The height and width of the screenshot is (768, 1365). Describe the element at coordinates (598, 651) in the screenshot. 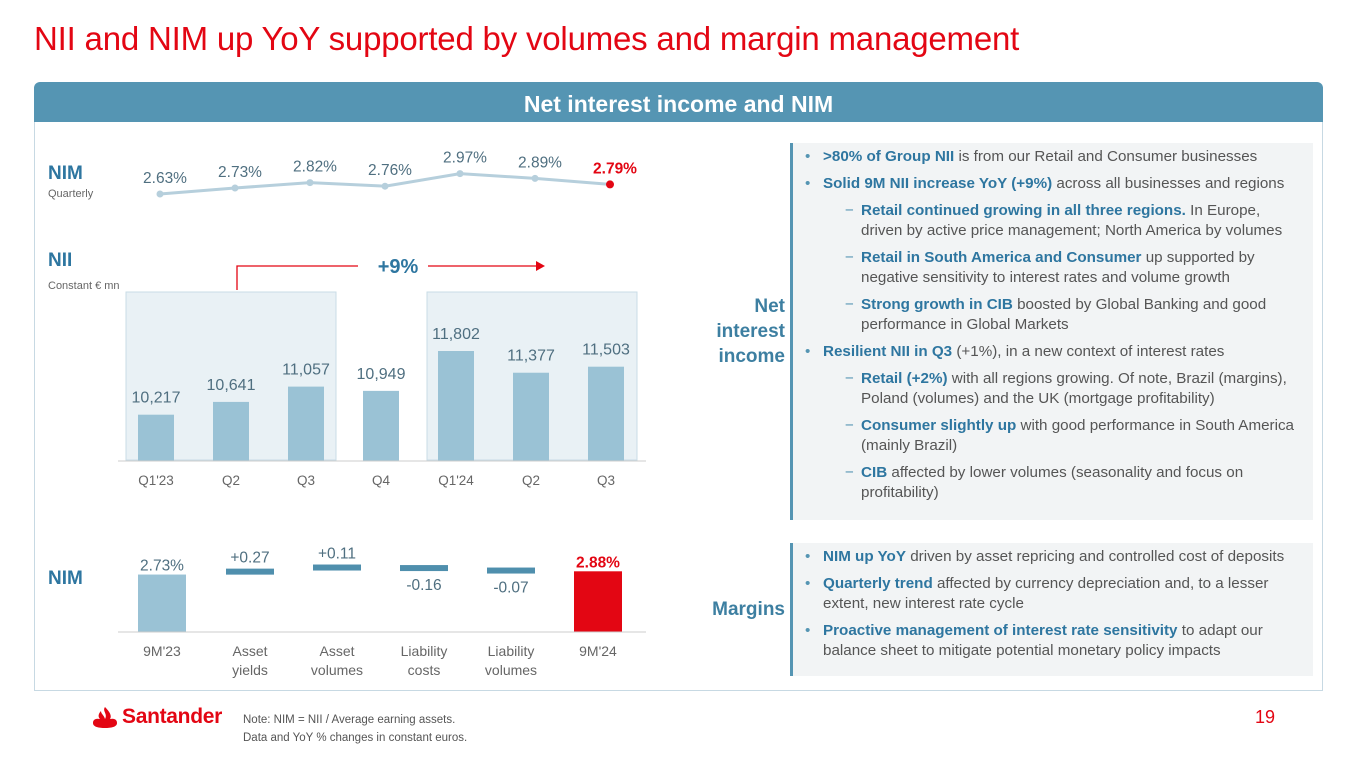

I see `nim-waterfall-tick-label: 9M'24` at that location.